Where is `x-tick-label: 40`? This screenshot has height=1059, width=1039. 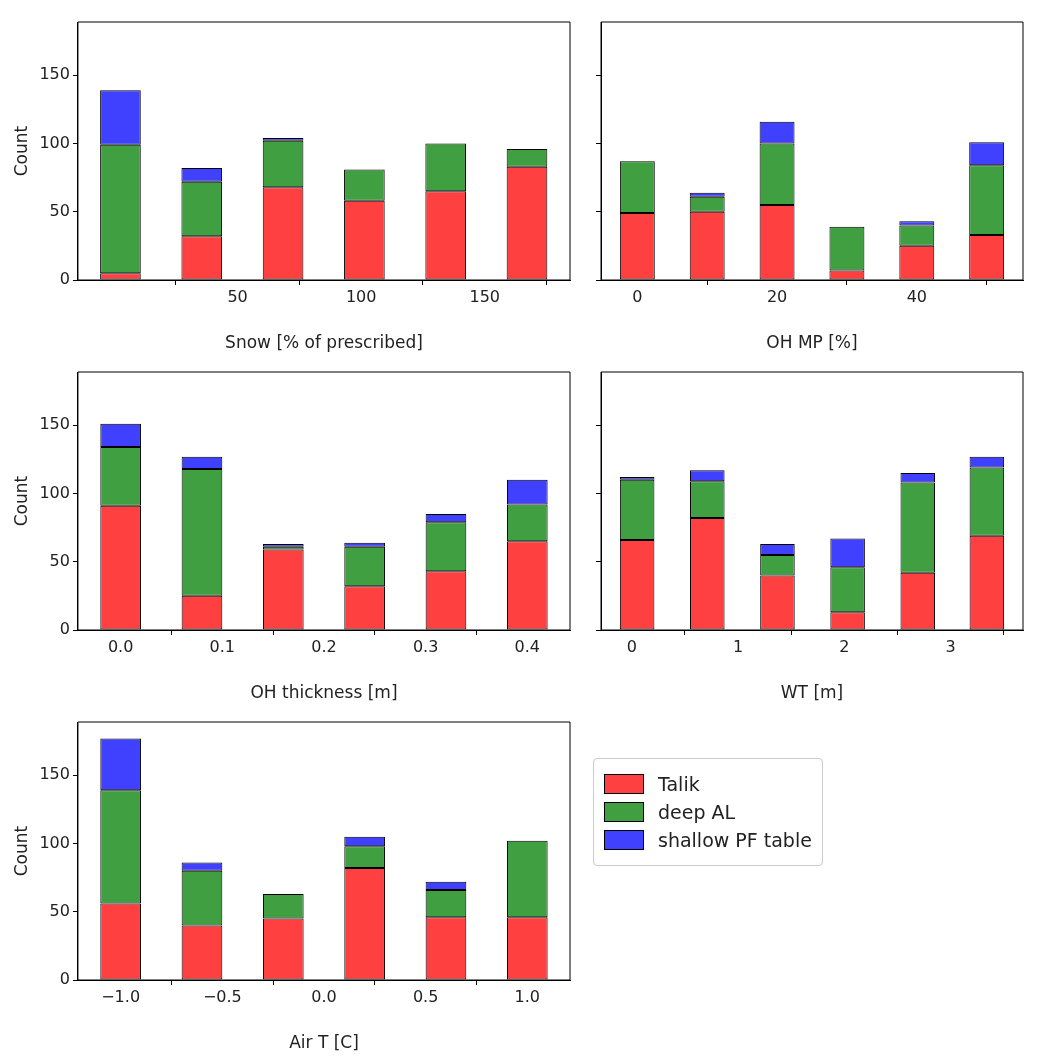 x-tick-label: 40 is located at coordinates (916, 296).